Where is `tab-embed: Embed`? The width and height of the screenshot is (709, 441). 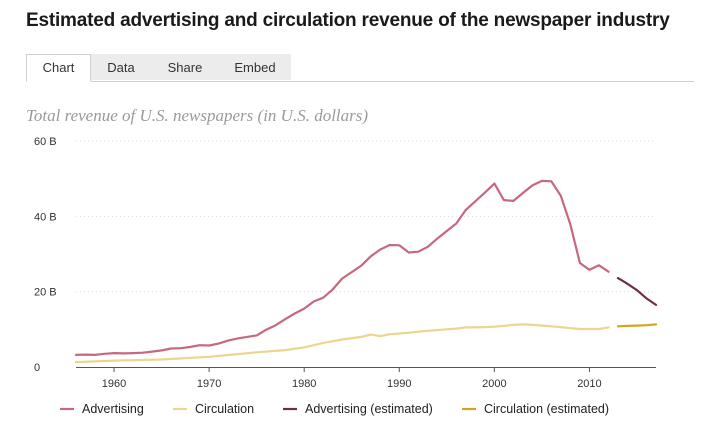
tab-embed: Embed is located at coordinates (255, 67).